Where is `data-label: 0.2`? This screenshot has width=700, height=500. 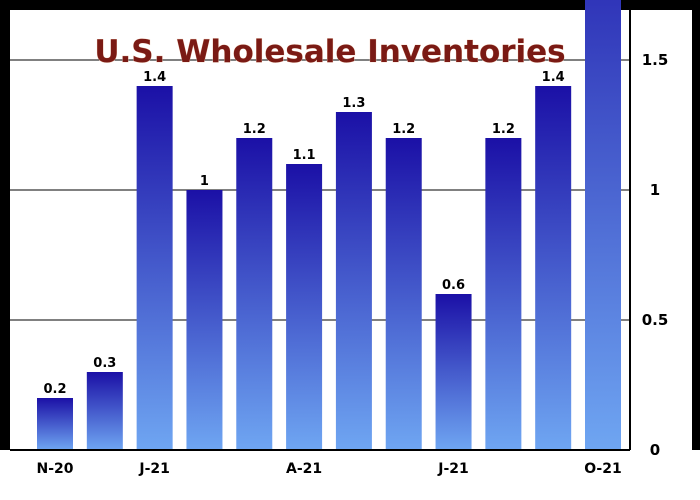 data-label: 0.2 is located at coordinates (54, 389).